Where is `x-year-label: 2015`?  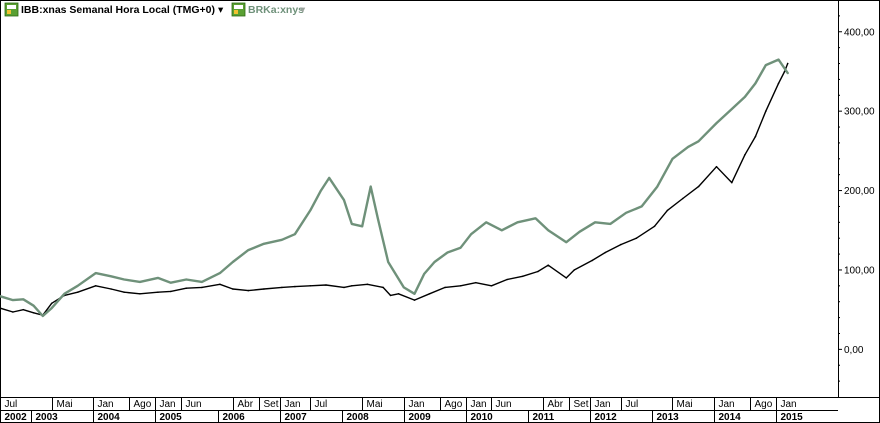 x-year-label: 2015 is located at coordinates (792, 417).